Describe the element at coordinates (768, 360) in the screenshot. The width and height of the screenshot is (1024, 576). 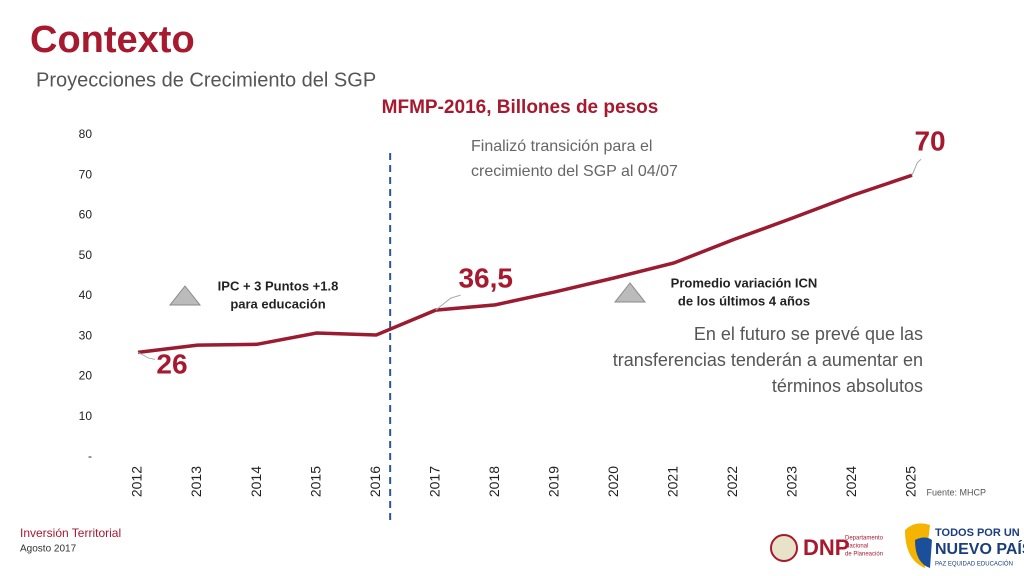
I see `annotation: transferencias tenderán a aumentar en` at that location.